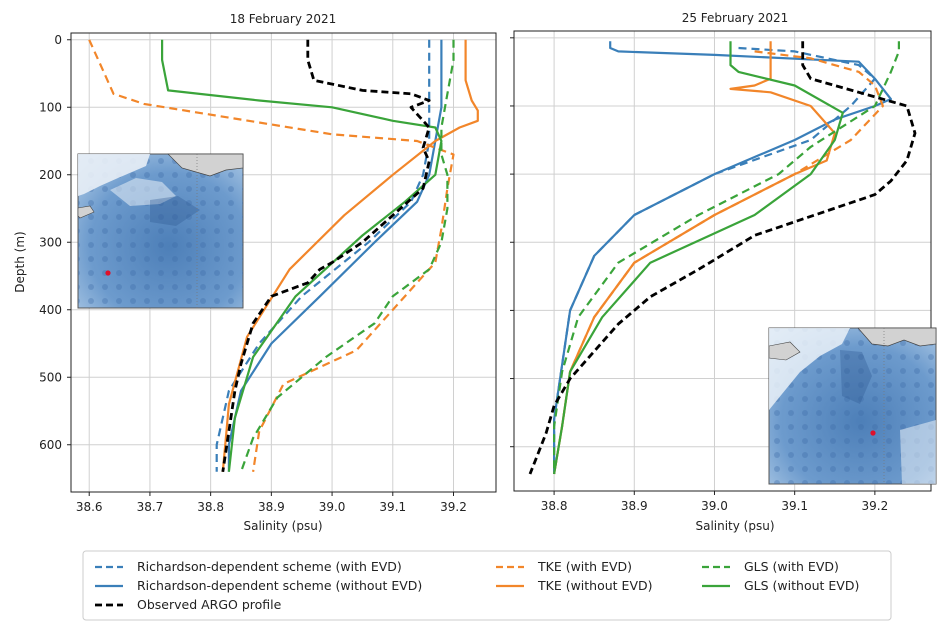 The height and width of the screenshot is (623, 937). What do you see at coordinates (50, 242) in the screenshot?
I see `y-tick-label: 300` at bounding box center [50, 242].